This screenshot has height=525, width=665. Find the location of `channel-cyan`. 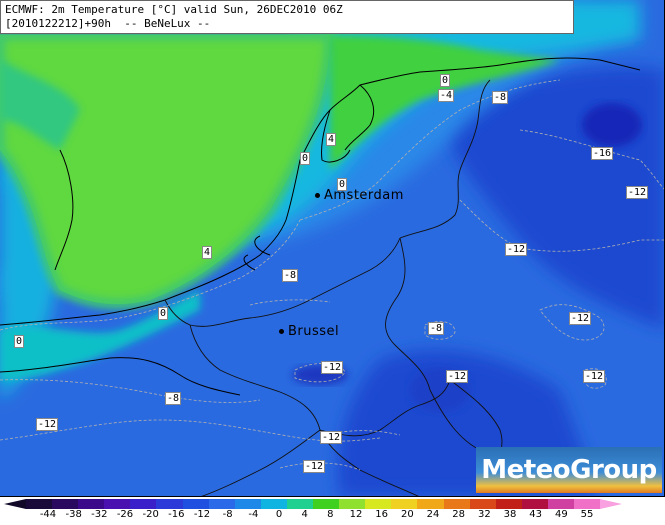

channel-cyan is located at coordinates (100, 335).